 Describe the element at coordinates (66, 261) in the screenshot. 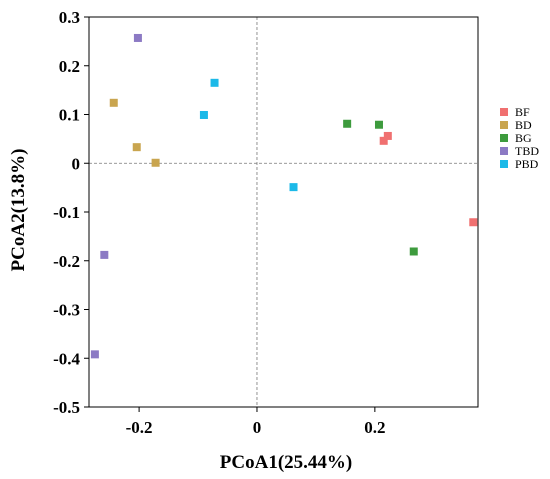

I see `y-tick-label: -0.2` at that location.